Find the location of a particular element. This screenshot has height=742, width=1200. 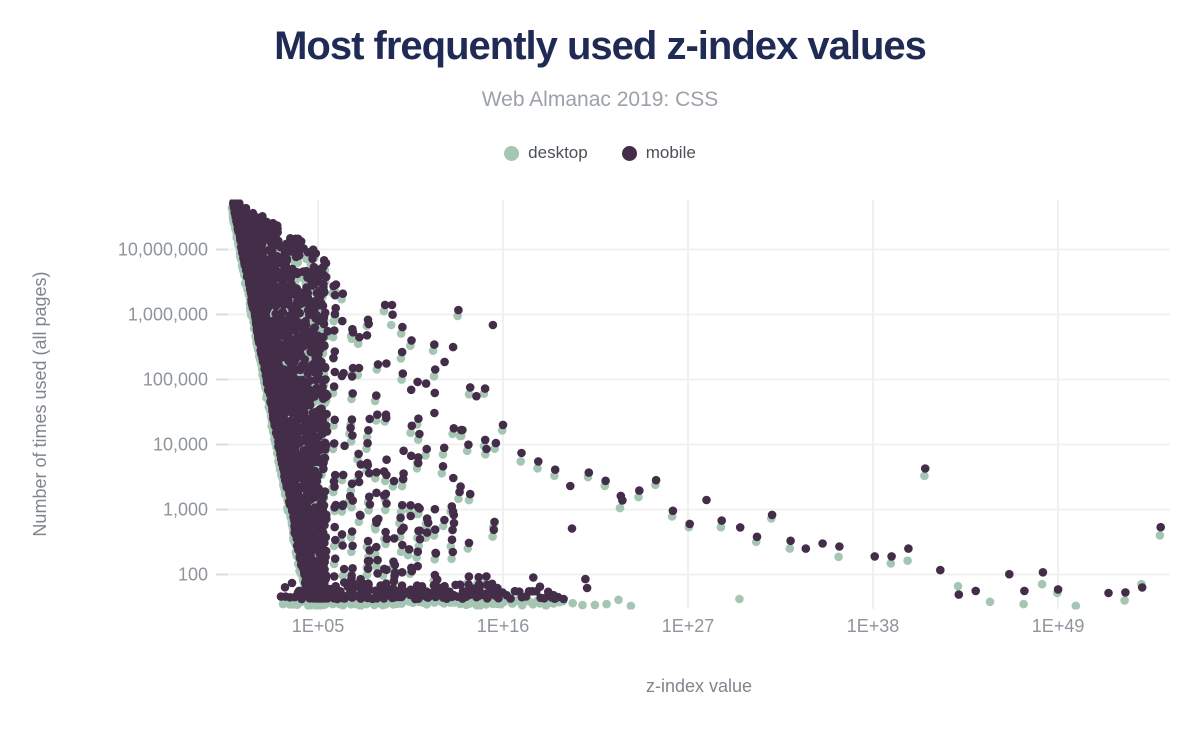

y-tick-label: 100,000 is located at coordinates (175, 380).